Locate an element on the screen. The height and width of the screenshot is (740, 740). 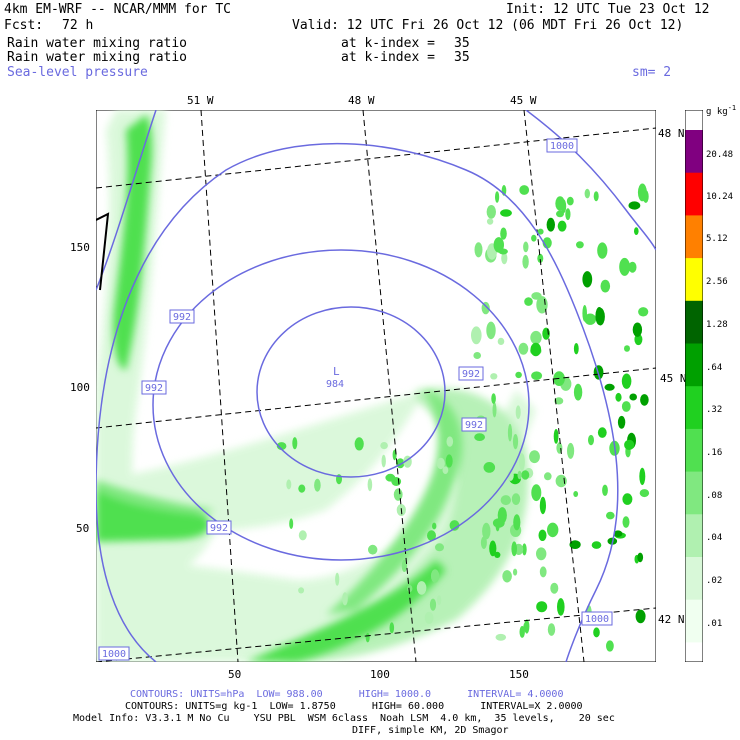
field2-name: Rain water mixing ratio is located at coordinates (97, 57).